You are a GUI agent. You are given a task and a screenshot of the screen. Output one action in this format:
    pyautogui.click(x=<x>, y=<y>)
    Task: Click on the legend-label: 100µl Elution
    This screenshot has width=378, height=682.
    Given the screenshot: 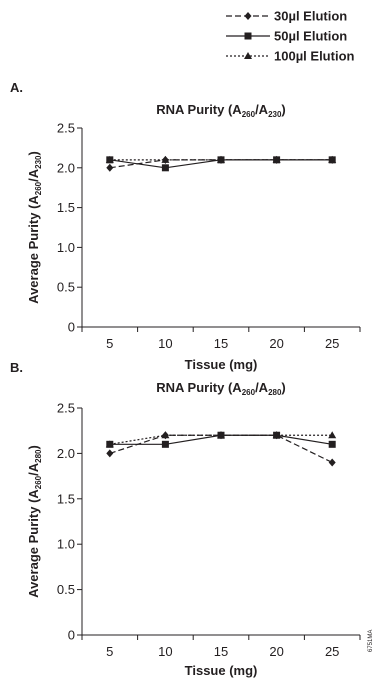 What is the action you would take?
    pyautogui.click(x=314, y=56)
    